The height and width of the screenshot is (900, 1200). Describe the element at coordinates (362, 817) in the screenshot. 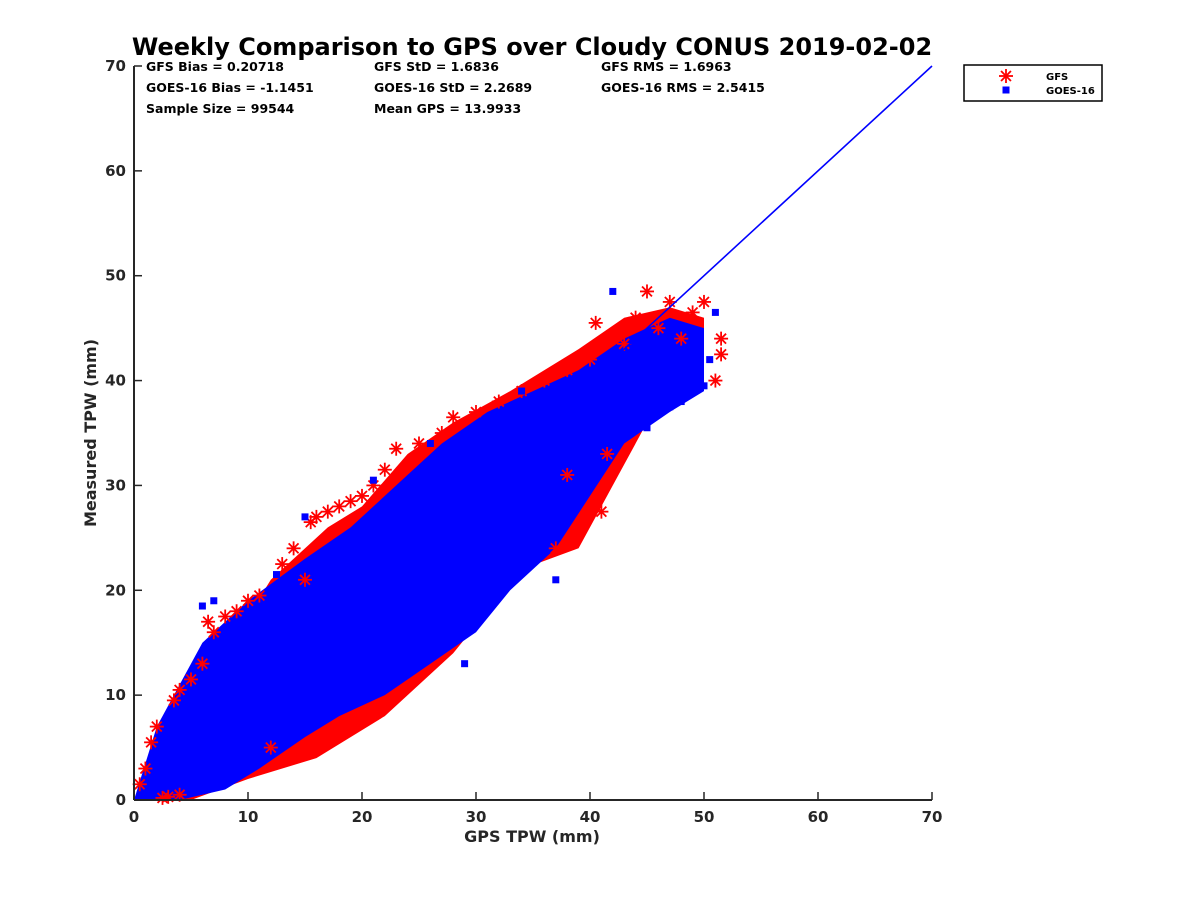

I see `x-tick-label: 20` at that location.